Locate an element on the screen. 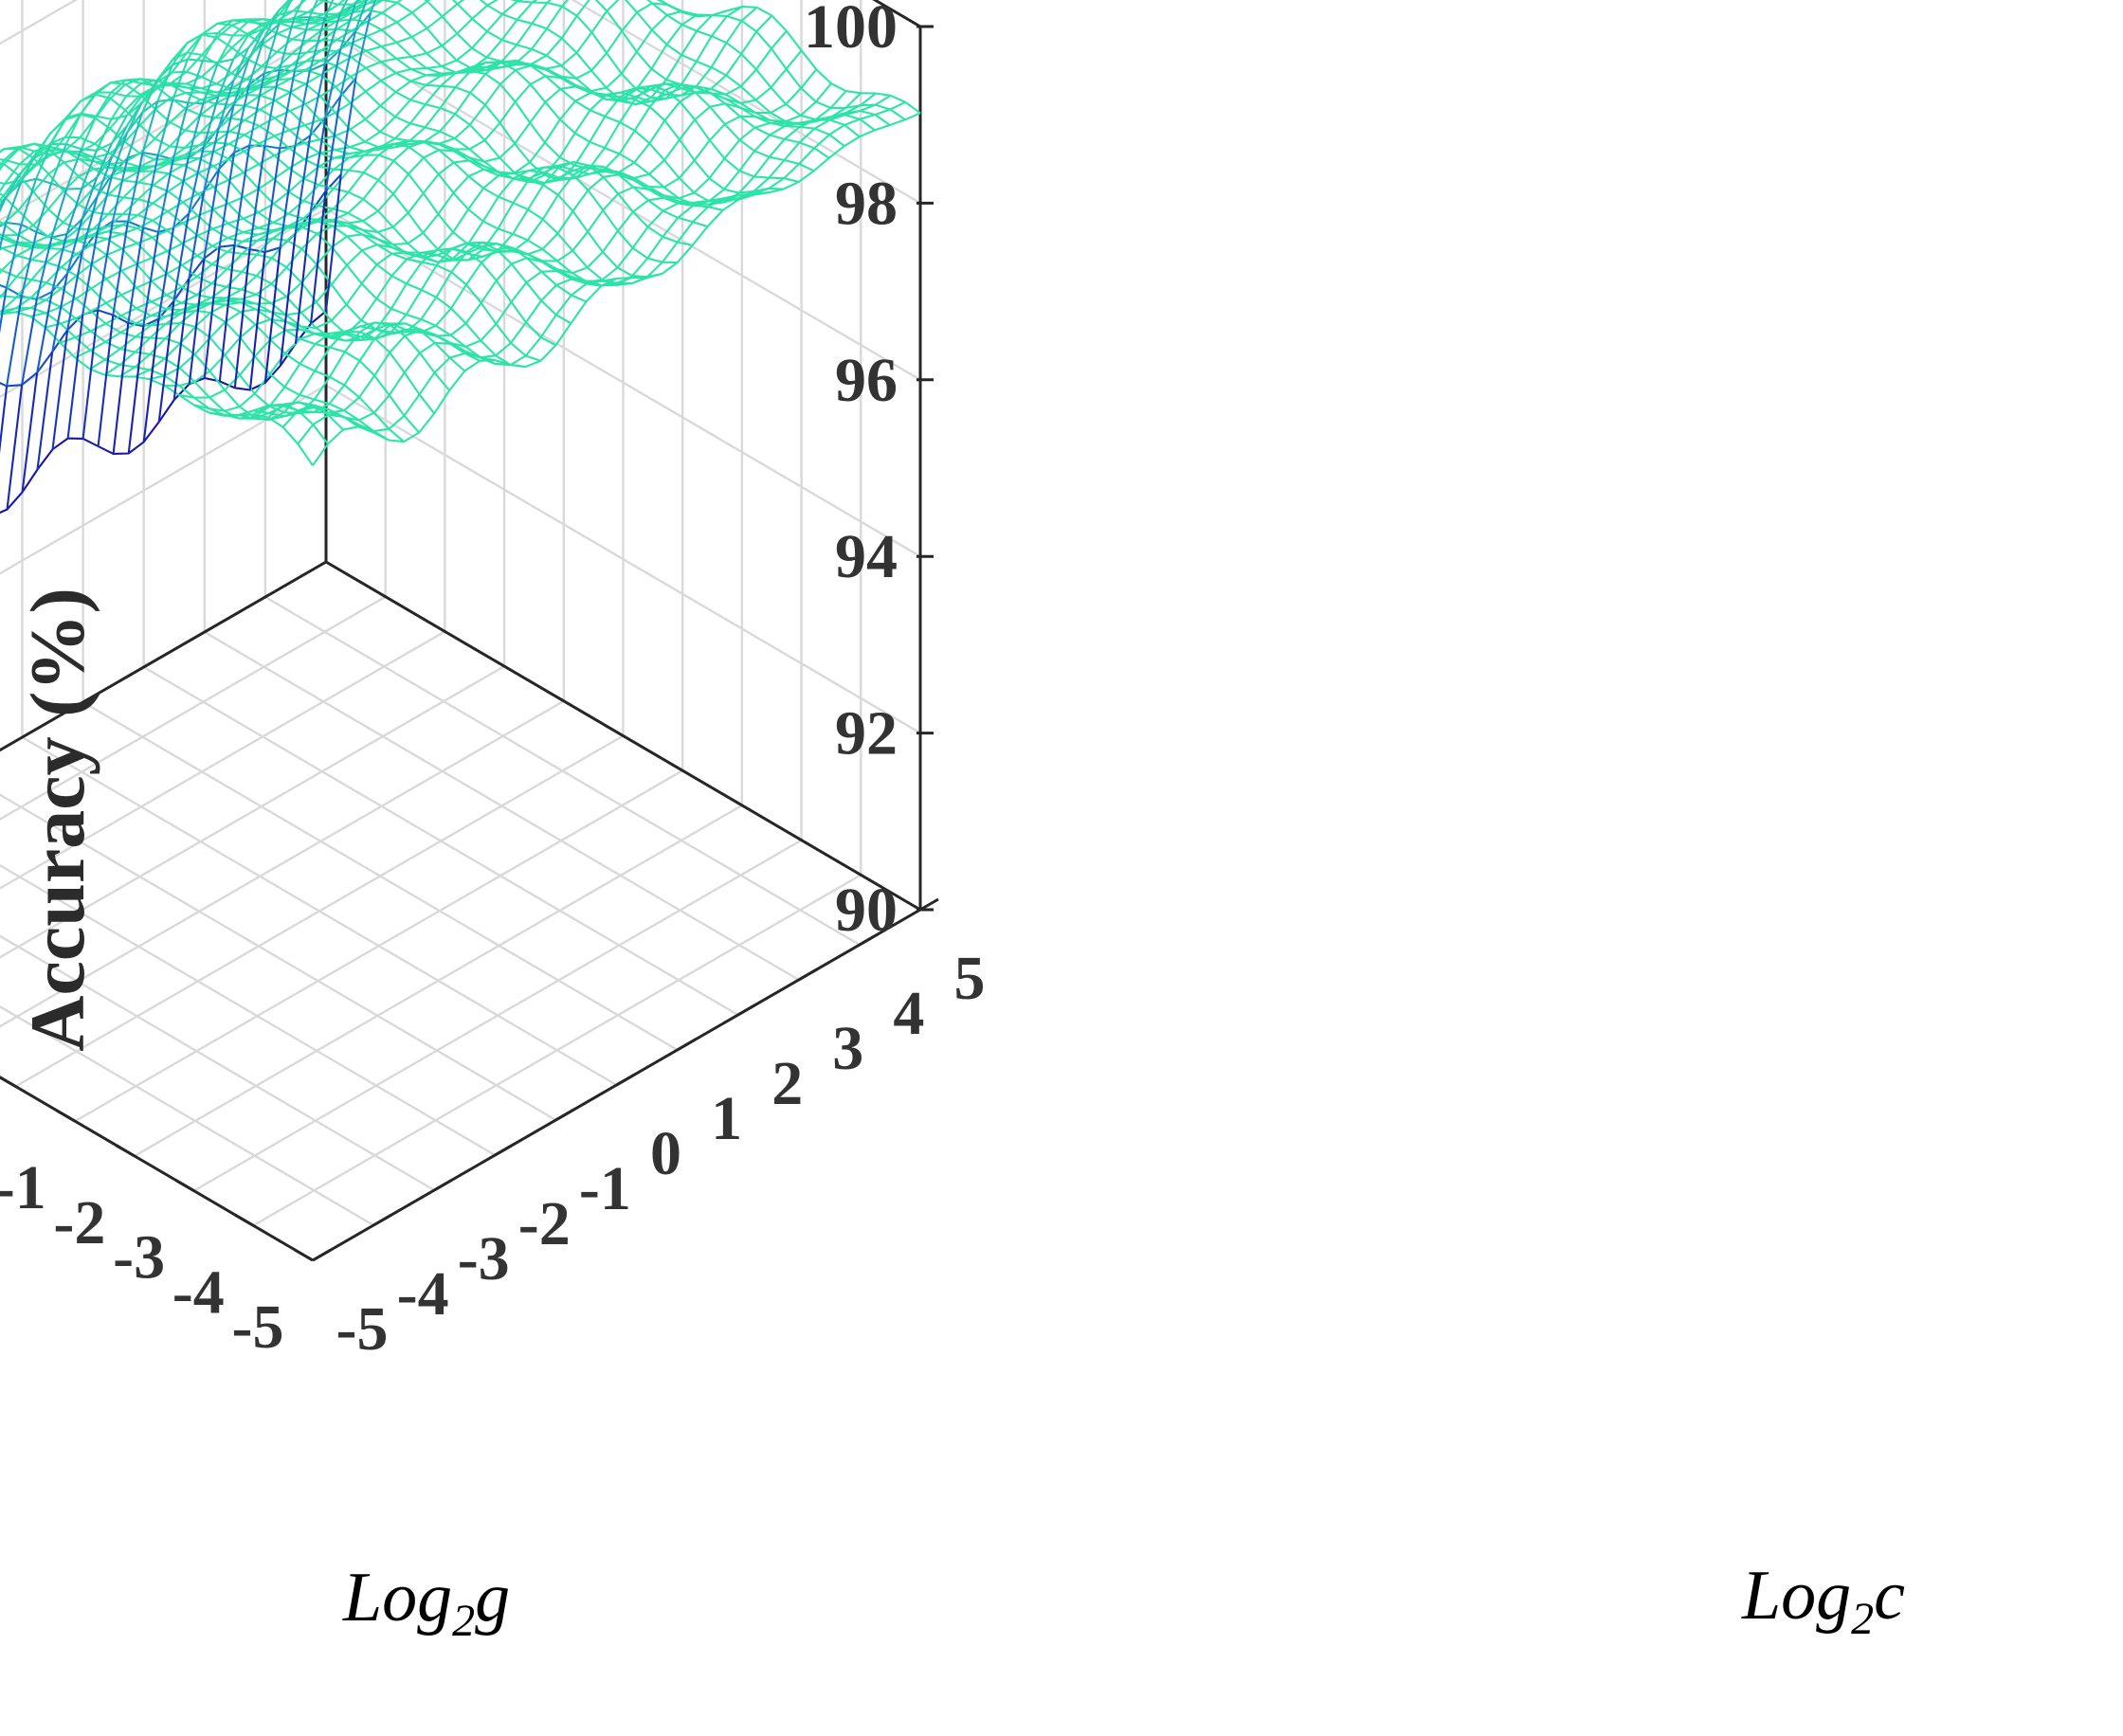  surface-mesh is located at coordinates (461, 257).